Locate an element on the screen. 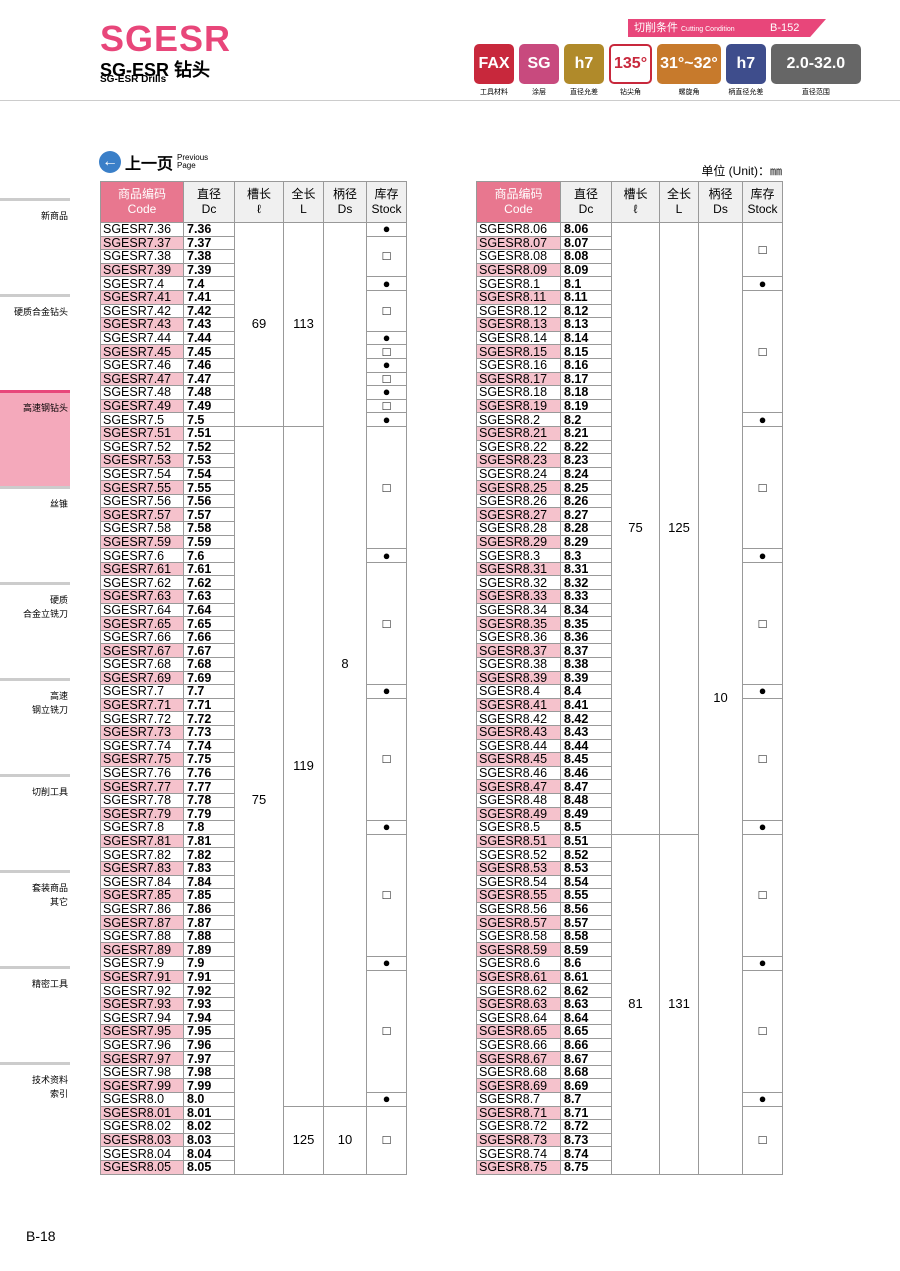 Image resolution: width=900 pixels, height=1271 pixels. diameter: 8.21 is located at coordinates (586, 433).